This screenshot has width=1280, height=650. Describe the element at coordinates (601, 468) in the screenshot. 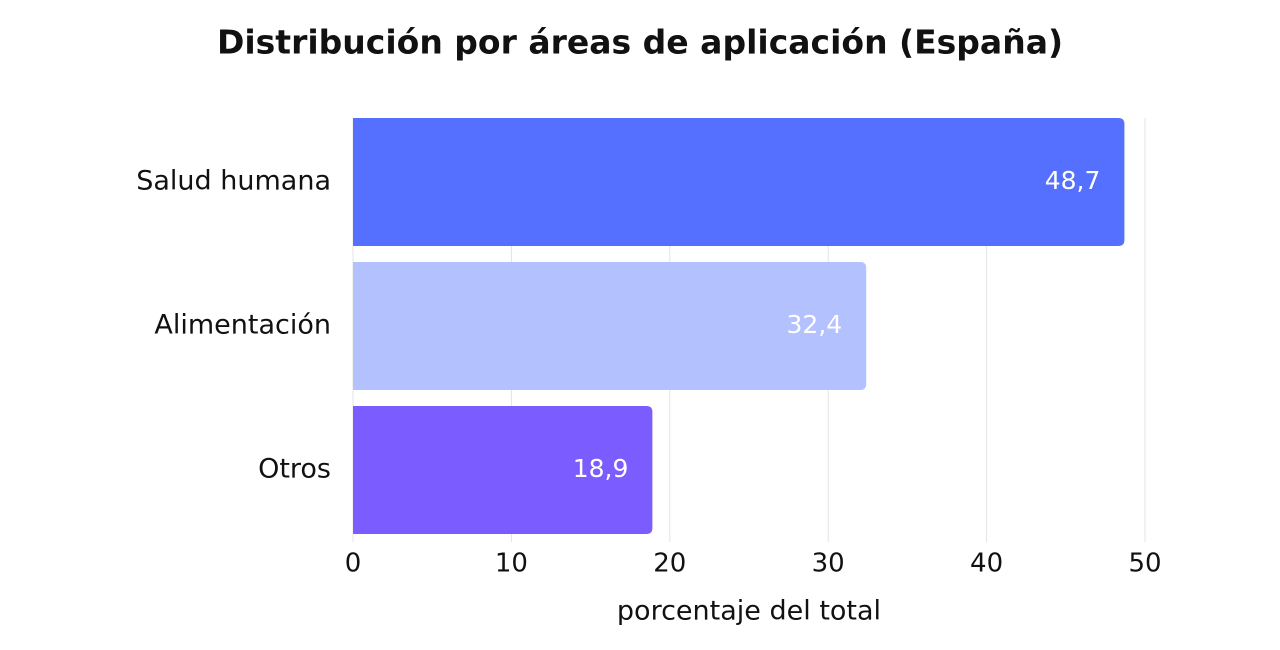

I see `value-label: 18,9` at that location.